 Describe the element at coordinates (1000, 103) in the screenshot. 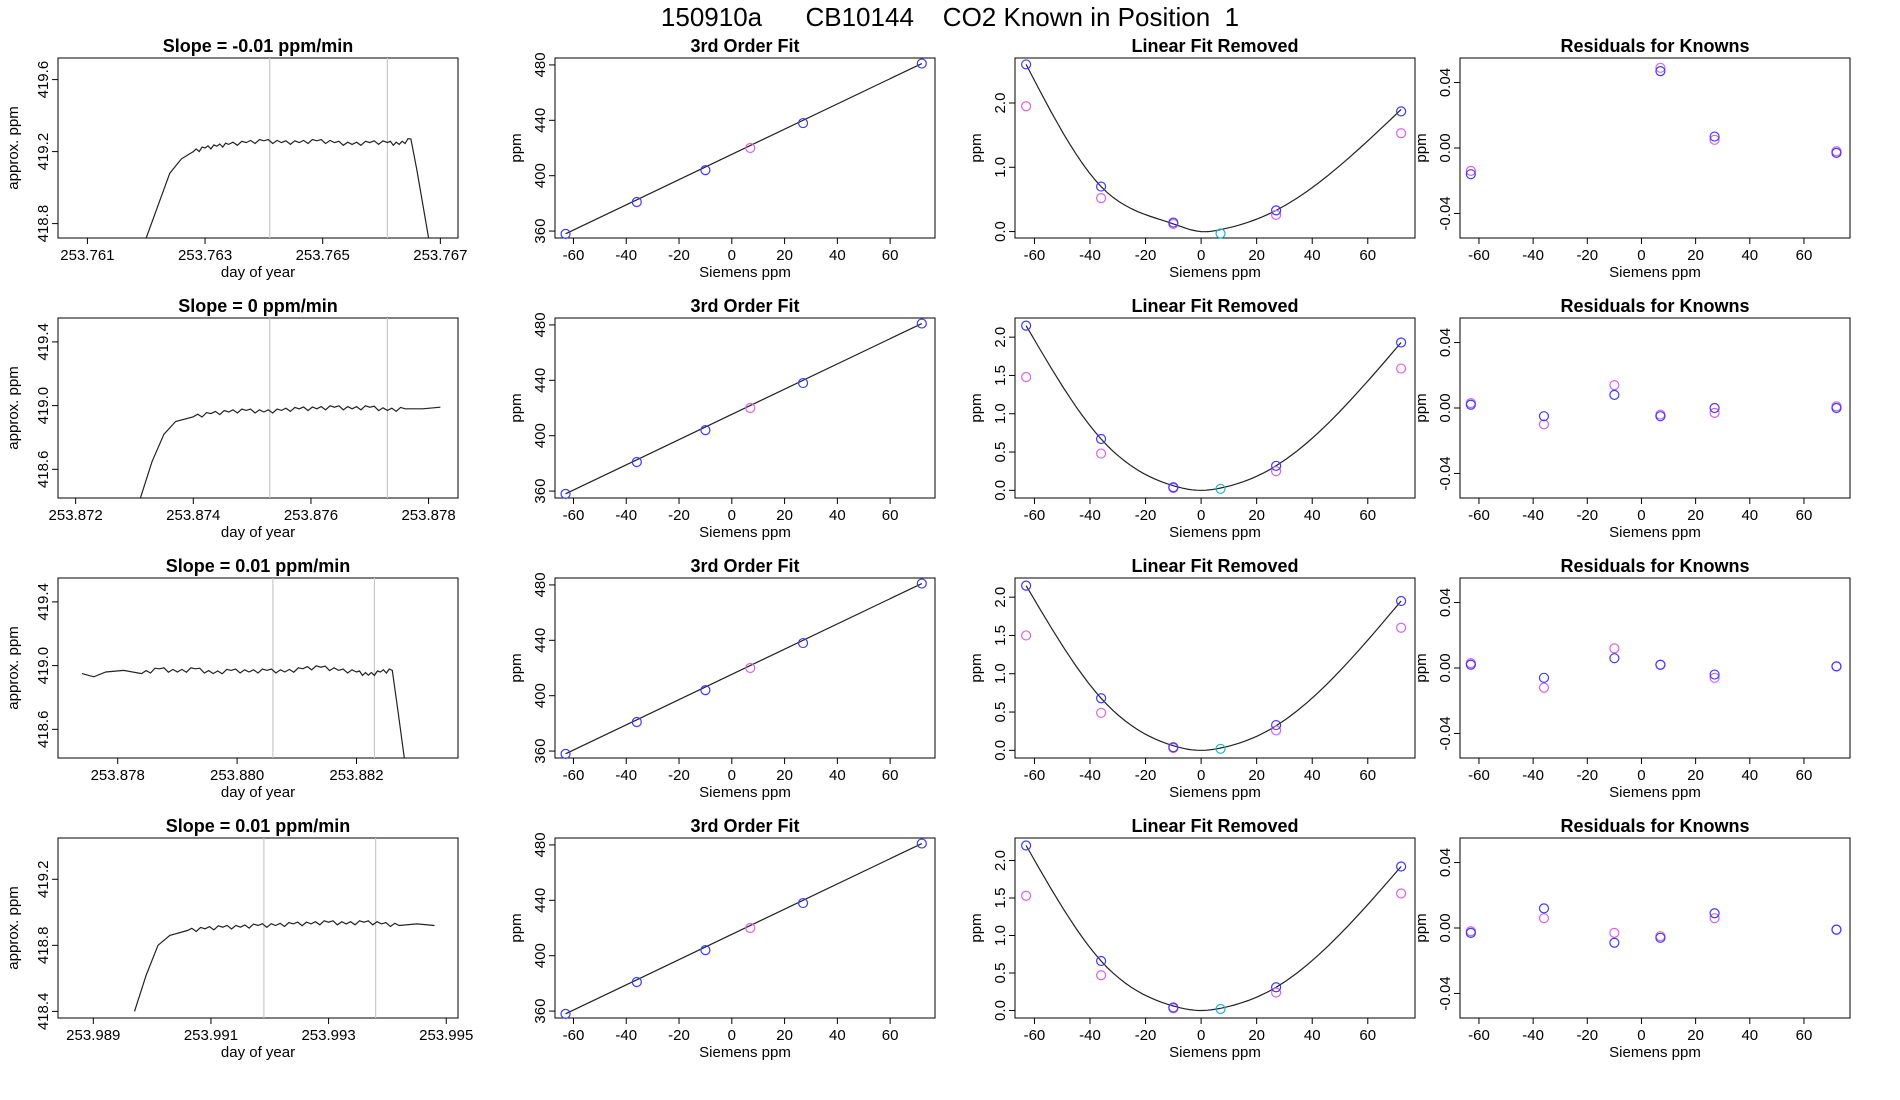

I see `y-tick-label: 2.0` at that location.